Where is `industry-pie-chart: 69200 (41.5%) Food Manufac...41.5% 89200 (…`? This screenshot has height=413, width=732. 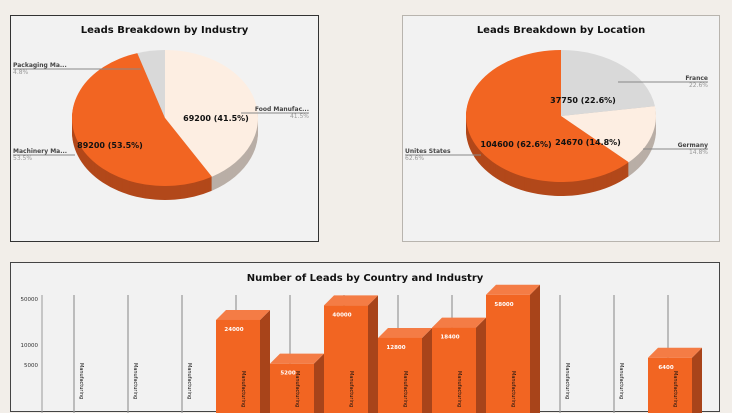 industry-pie-chart: 69200 (41.5%) Food Manufac...41.5% 89200 (… is located at coordinates (161, 125).